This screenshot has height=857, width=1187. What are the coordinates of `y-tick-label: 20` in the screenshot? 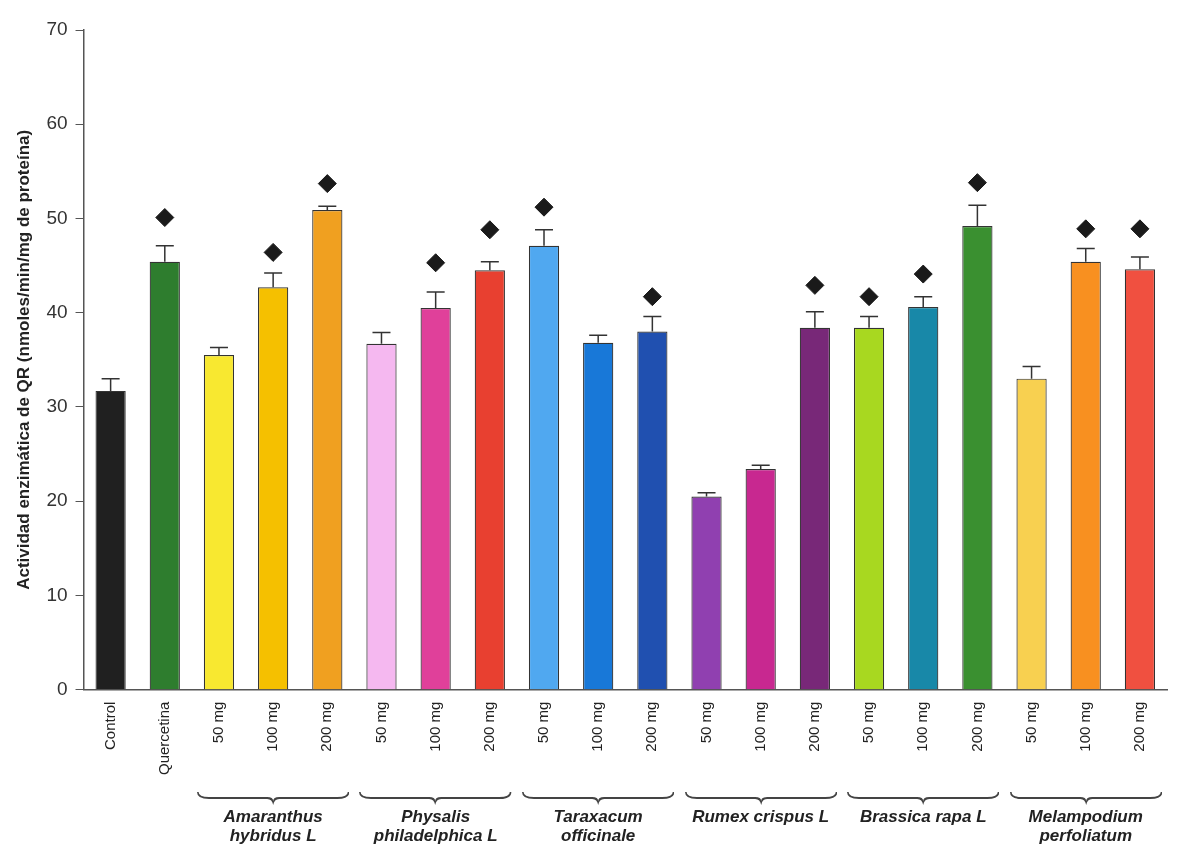 It's located at (57, 500).